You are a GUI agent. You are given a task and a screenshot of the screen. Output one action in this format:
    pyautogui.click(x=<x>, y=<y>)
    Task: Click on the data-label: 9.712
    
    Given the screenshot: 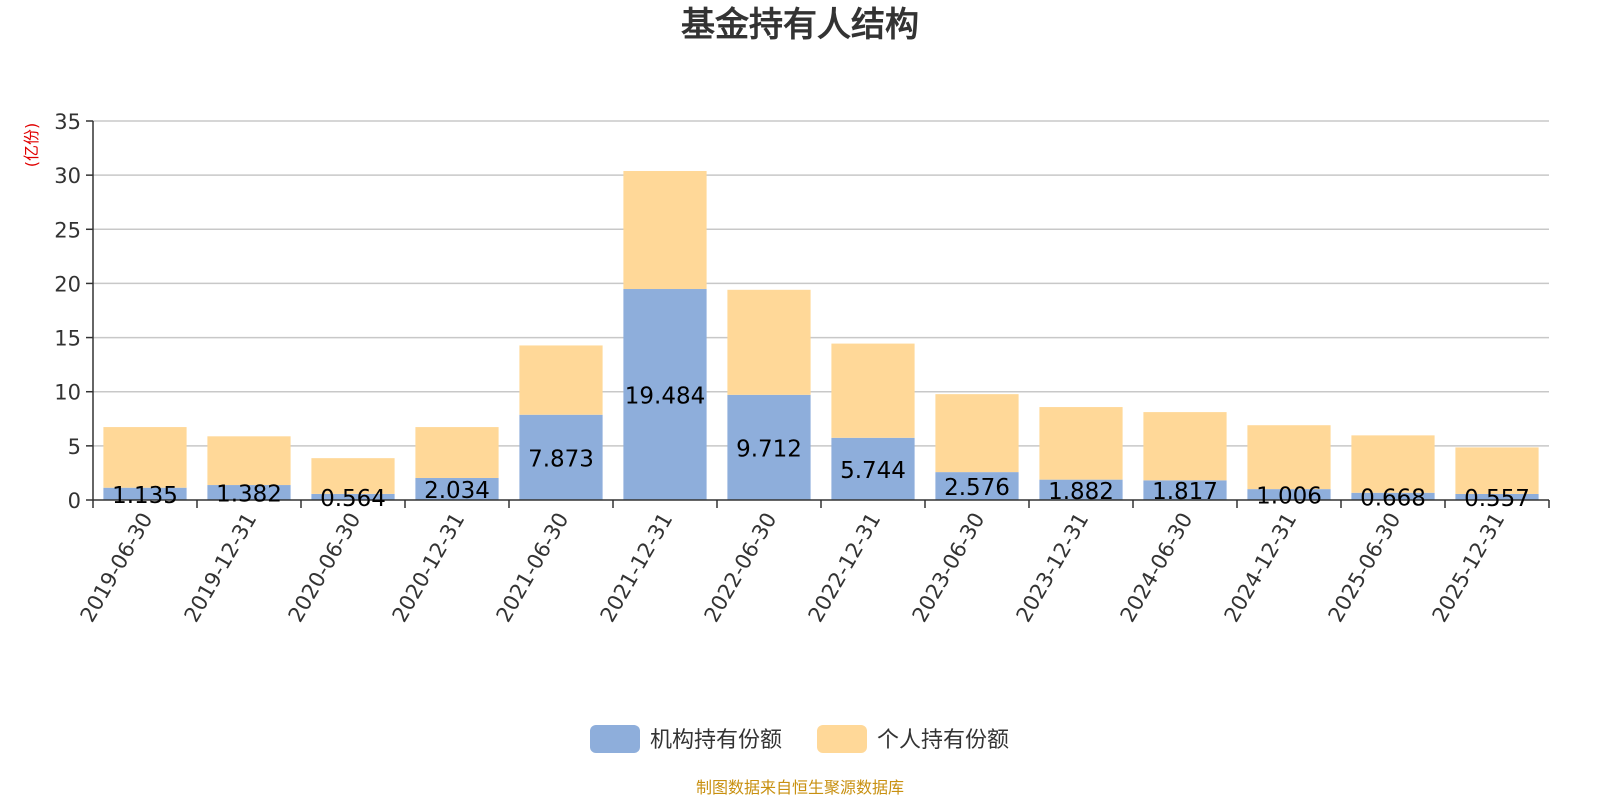 What is the action you would take?
    pyautogui.click(x=769, y=449)
    